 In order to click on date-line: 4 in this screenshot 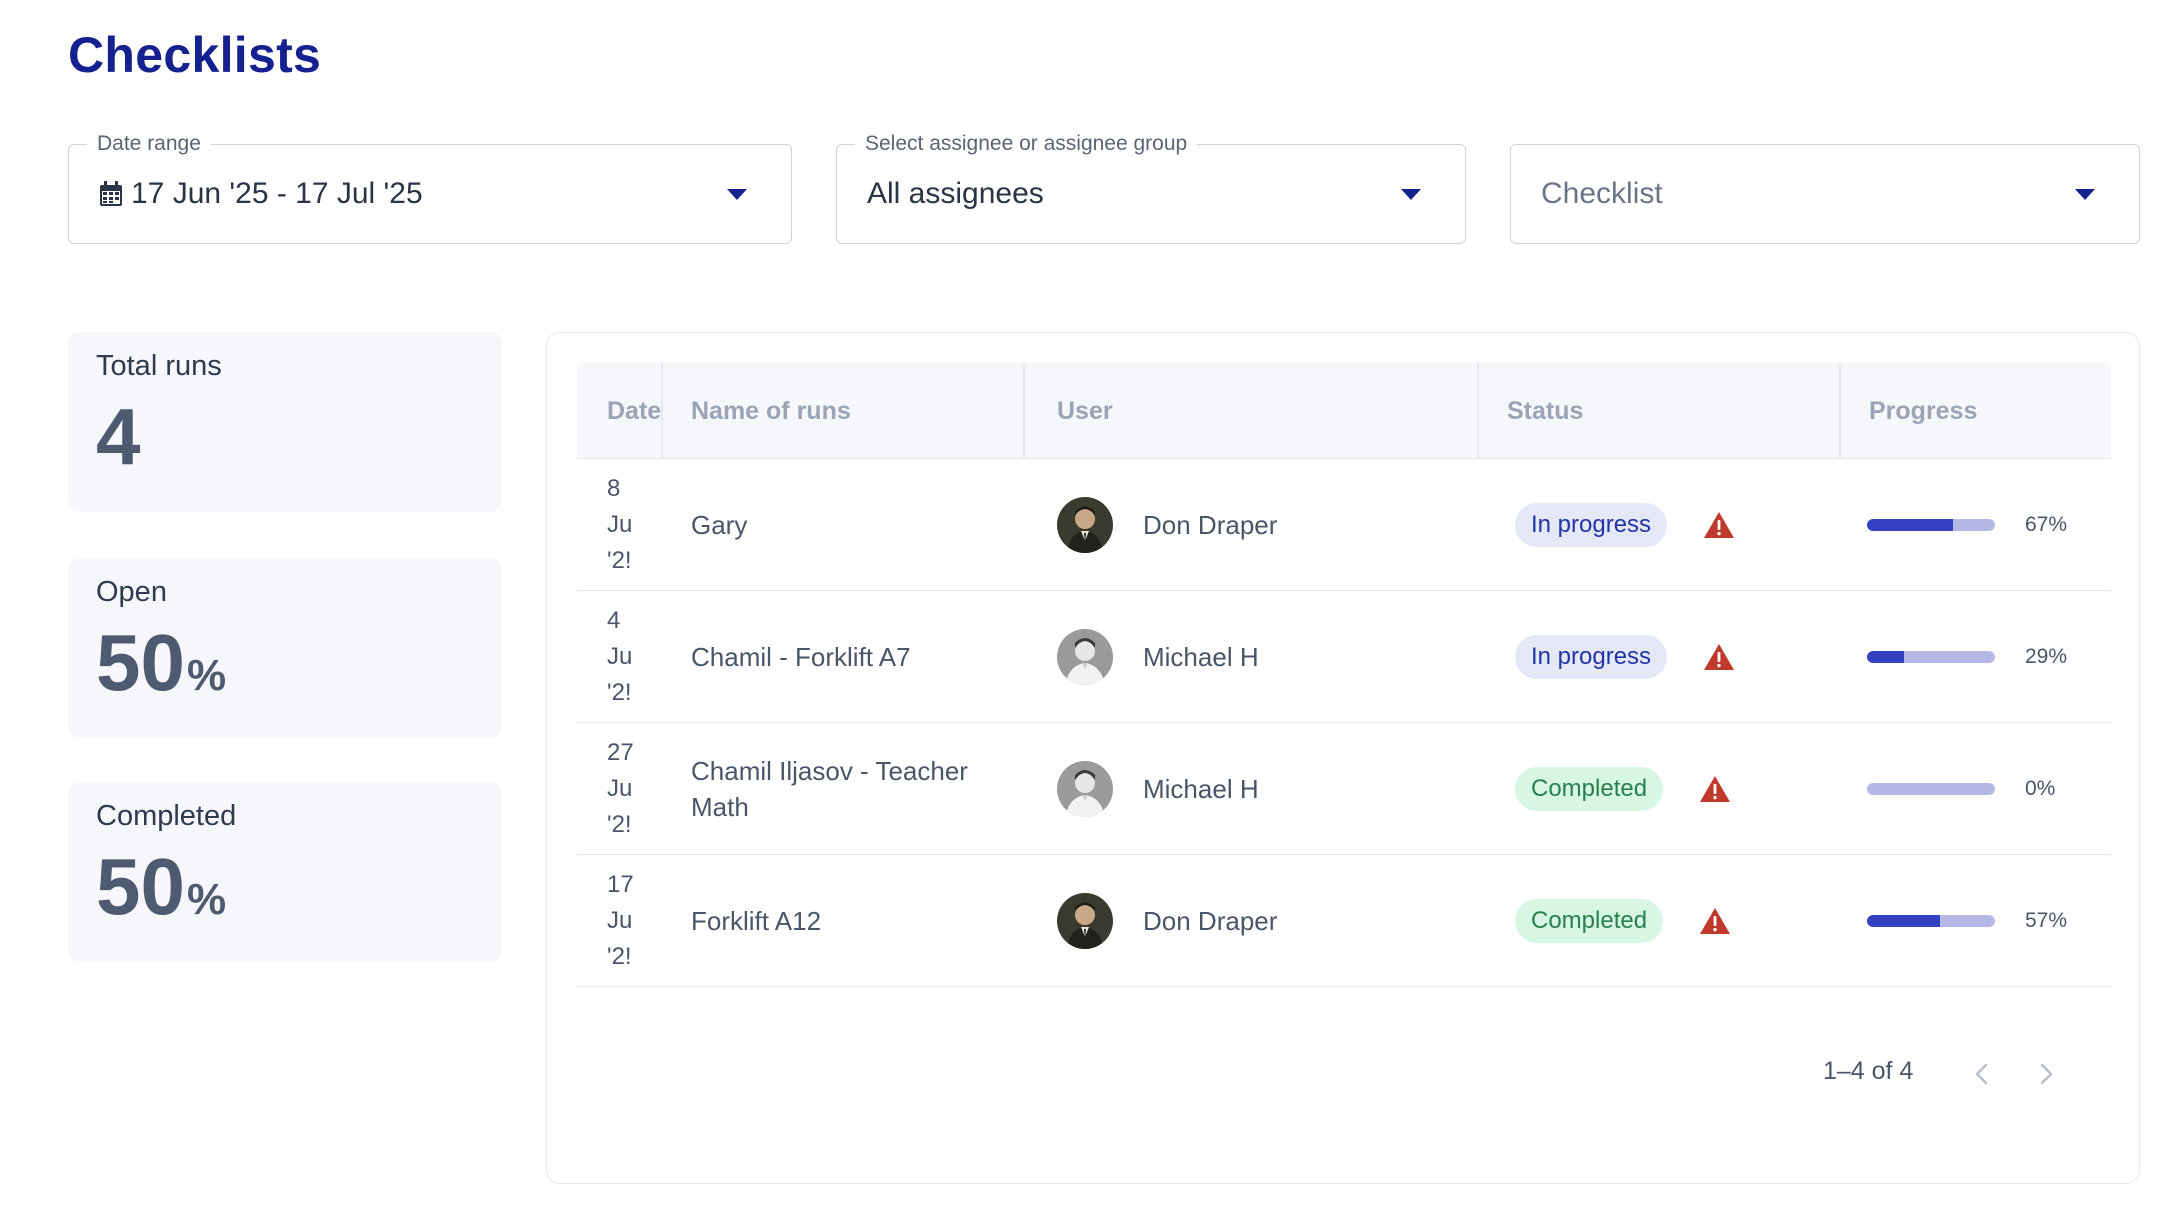, I will do `click(614, 620)`.